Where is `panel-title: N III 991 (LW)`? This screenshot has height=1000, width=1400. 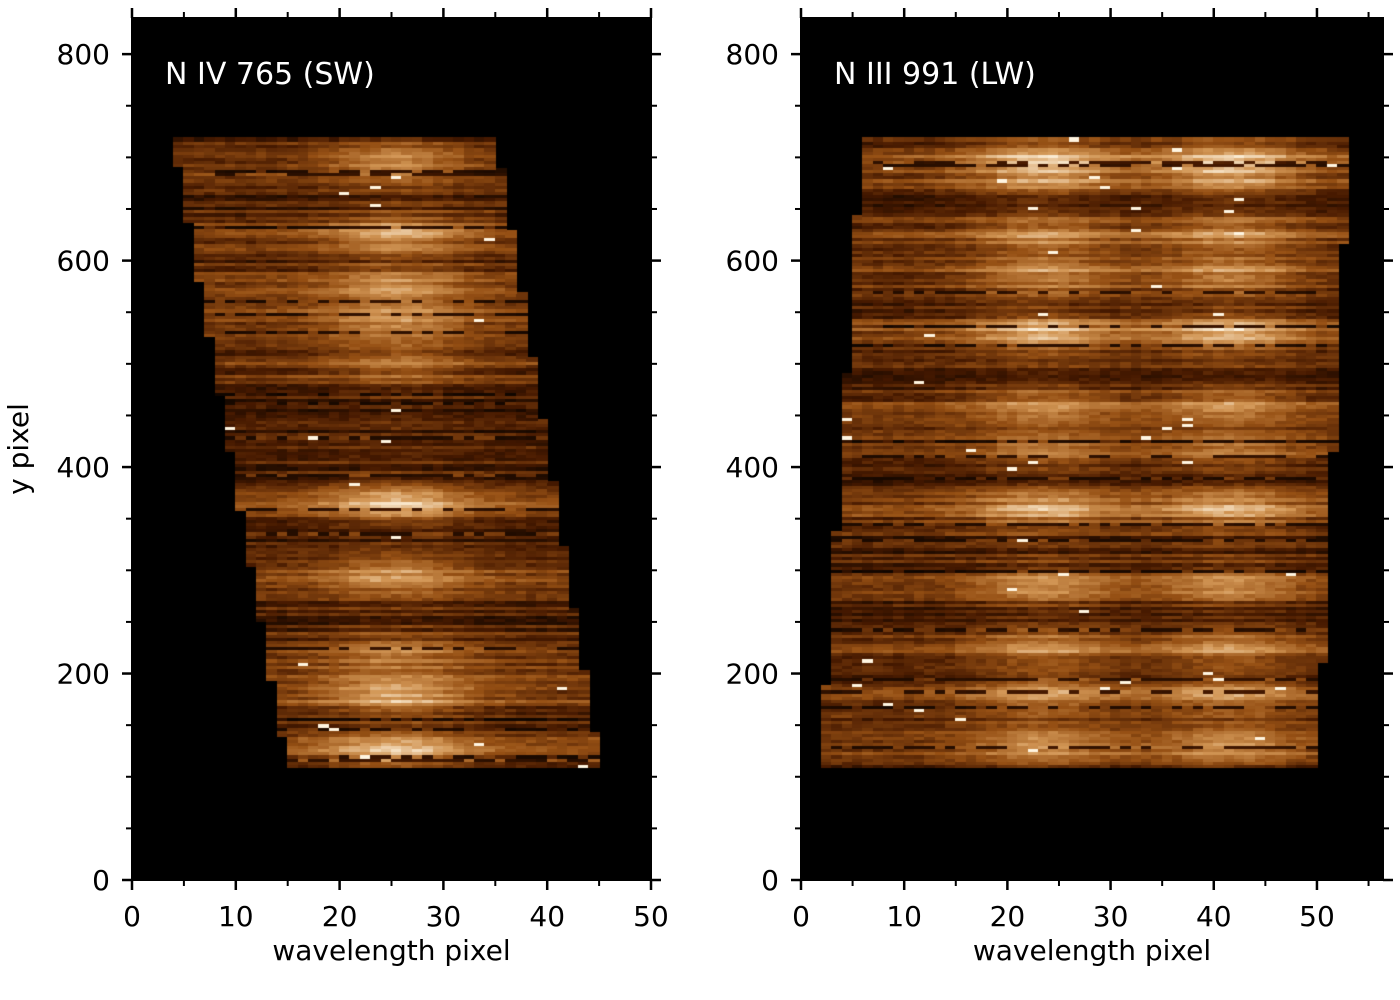
panel-title: N III 991 (LW) is located at coordinates (935, 74).